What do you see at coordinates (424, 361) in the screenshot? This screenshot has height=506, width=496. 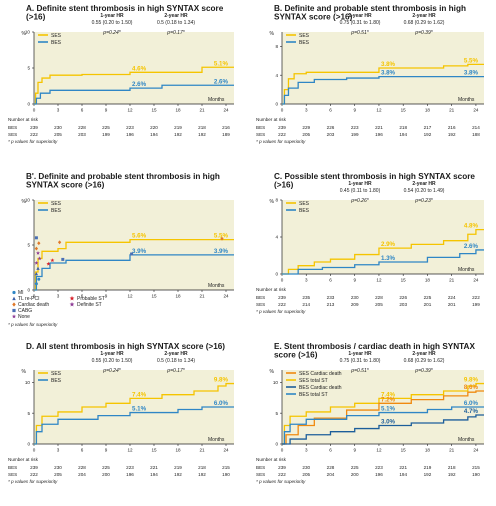 I see `hr-ci: 0.68 (0.29 to 1.62)` at bounding box center [424, 361].